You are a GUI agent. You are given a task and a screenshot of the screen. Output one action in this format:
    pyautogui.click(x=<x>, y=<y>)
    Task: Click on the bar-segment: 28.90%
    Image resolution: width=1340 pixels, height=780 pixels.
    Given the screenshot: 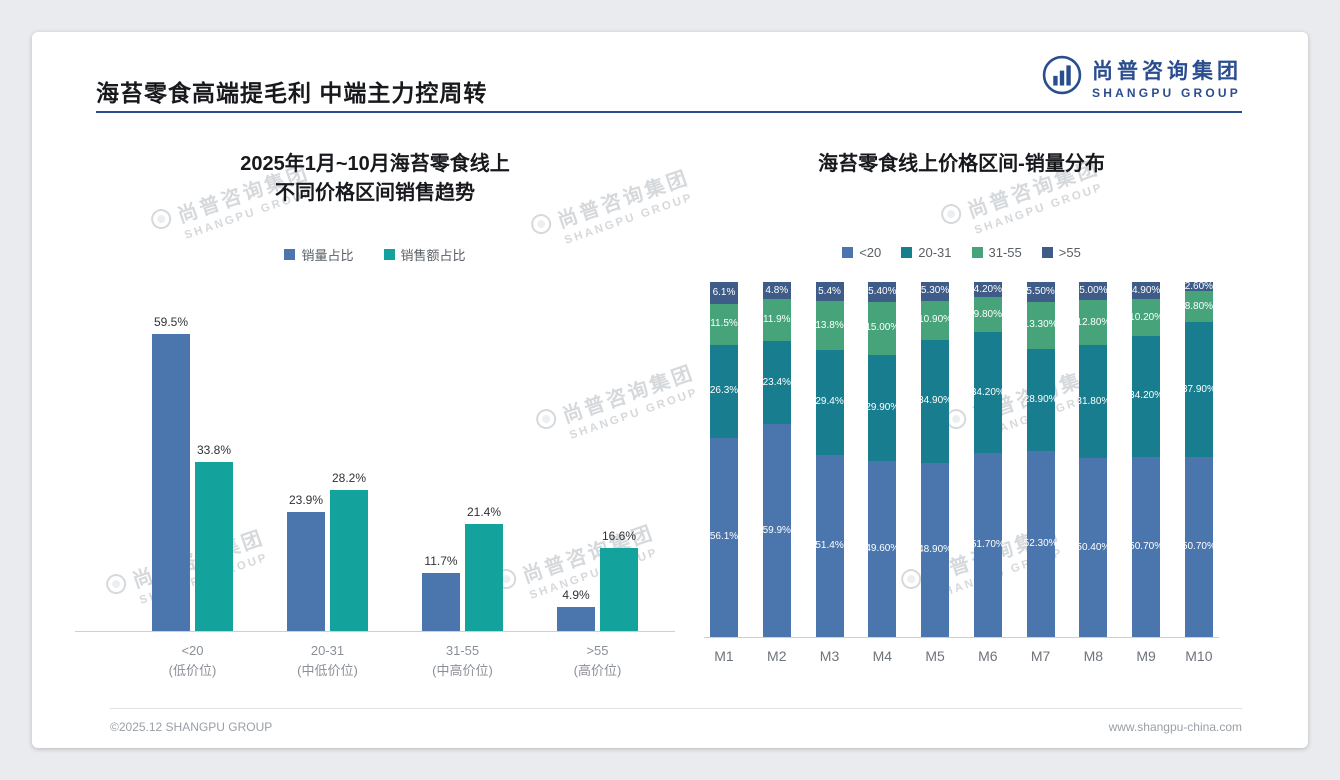 What is the action you would take?
    pyautogui.click(x=1041, y=400)
    